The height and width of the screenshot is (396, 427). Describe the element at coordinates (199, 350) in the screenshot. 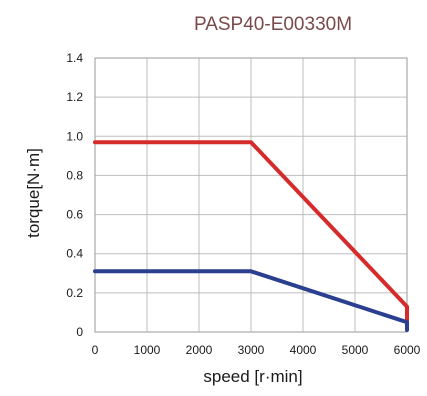

I see `x-tick-label: 2000` at that location.